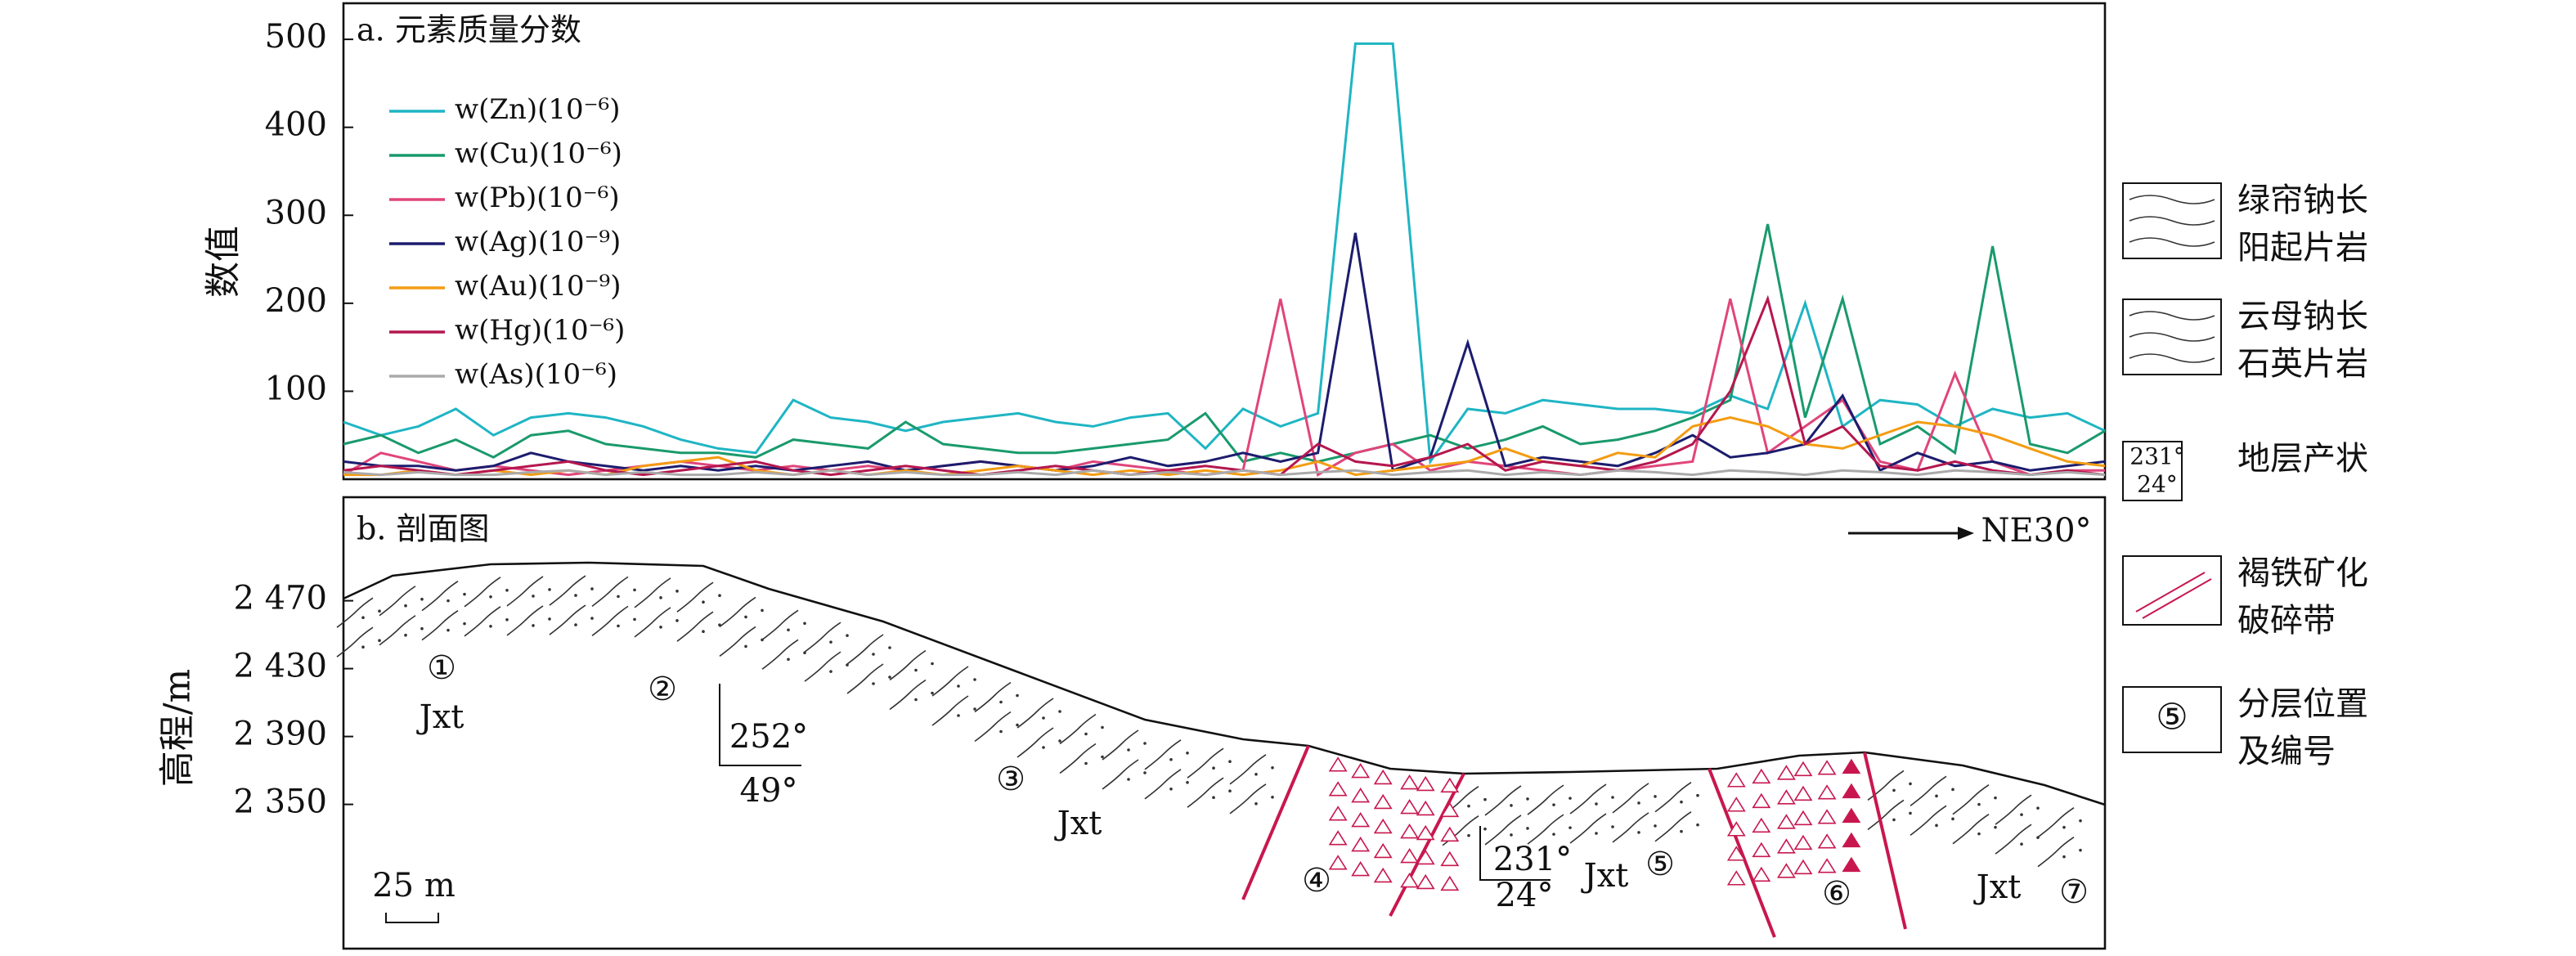 Image resolution: width=2576 pixels, height=956 pixels. I want to click on annotation: ①, so click(442, 668).